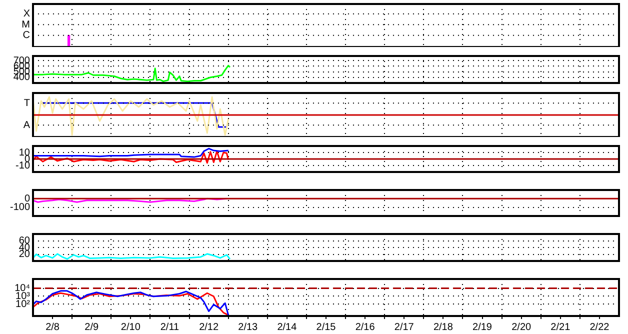 The image size is (628, 334). What do you see at coordinates (23, 304) in the screenshot?
I see `y-tick-label: 10²` at bounding box center [23, 304].